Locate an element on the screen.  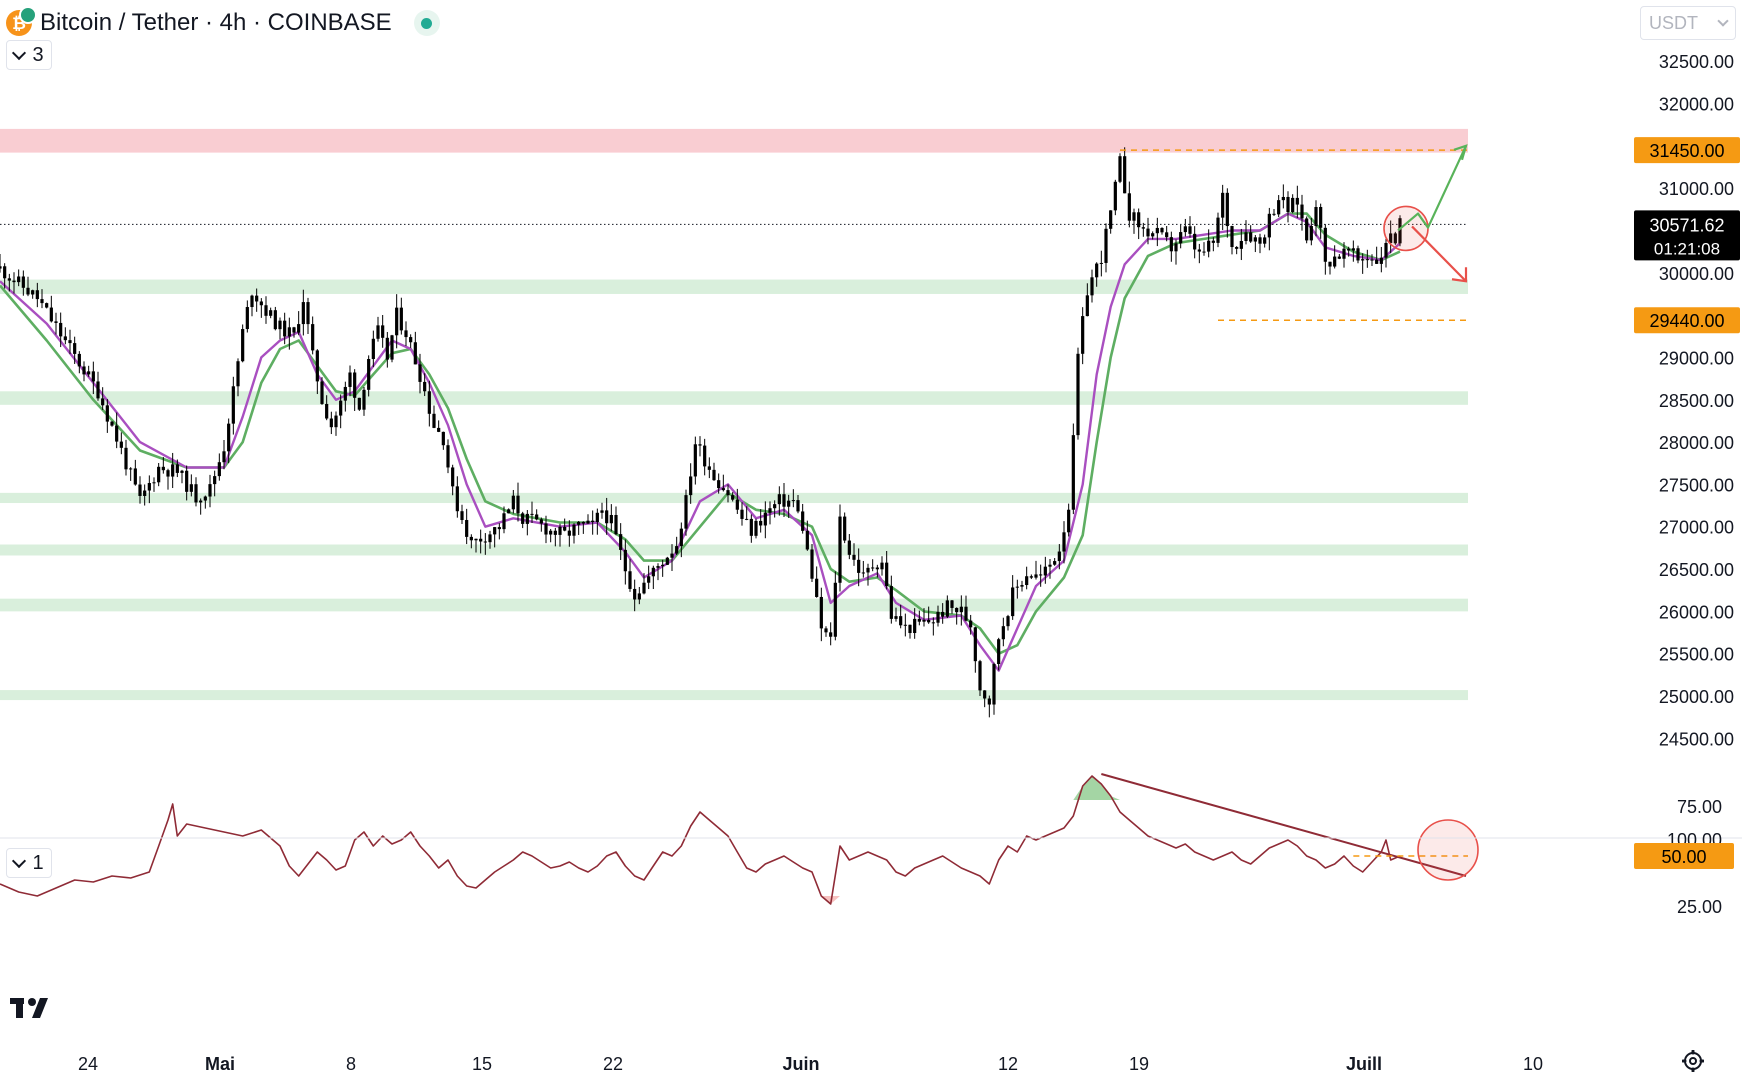
level-marker-tag is located at coordinates (1687, 150).